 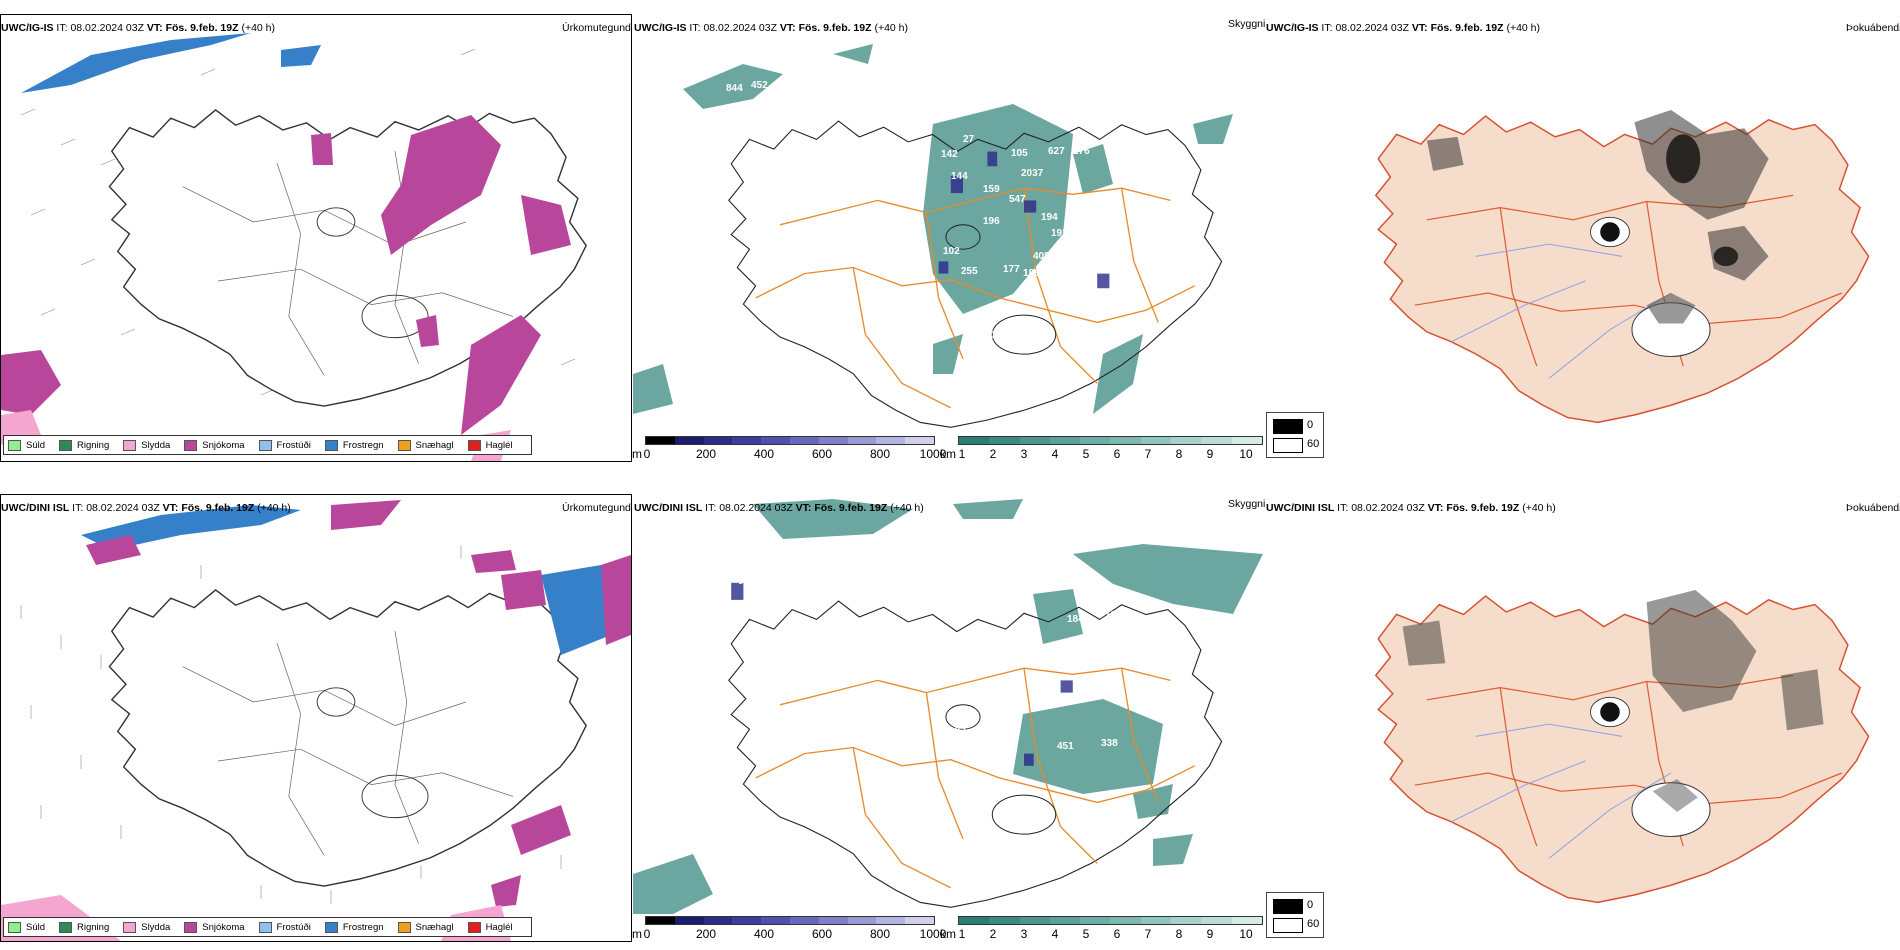 What do you see at coordinates (744, 581) in the screenshot?
I see `svg-text: 91` at bounding box center [744, 581].